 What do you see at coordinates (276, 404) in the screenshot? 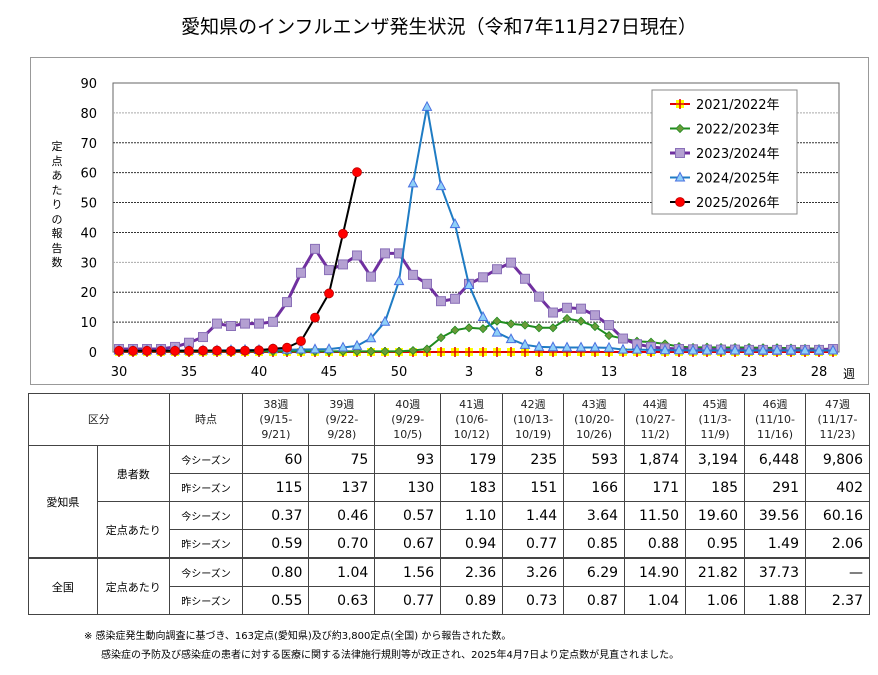
I see `week-label: 38週` at bounding box center [276, 404].